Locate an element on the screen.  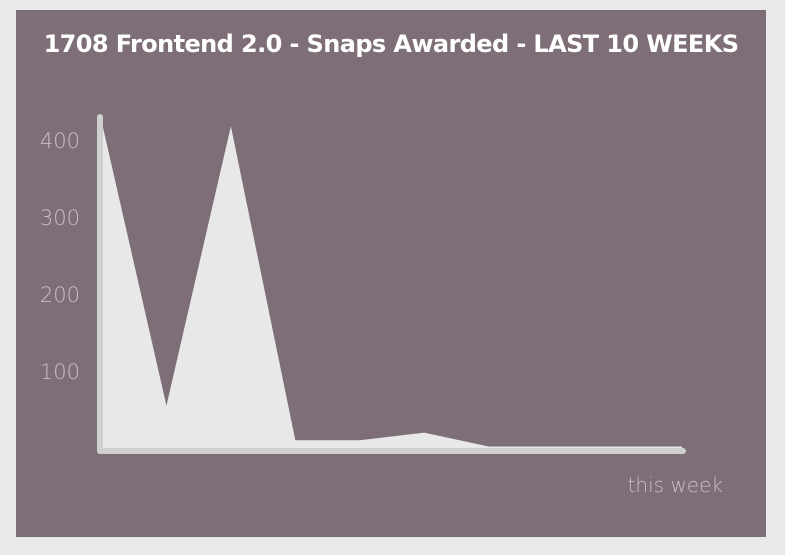
y-tick-label: 100 is located at coordinates (60, 372).